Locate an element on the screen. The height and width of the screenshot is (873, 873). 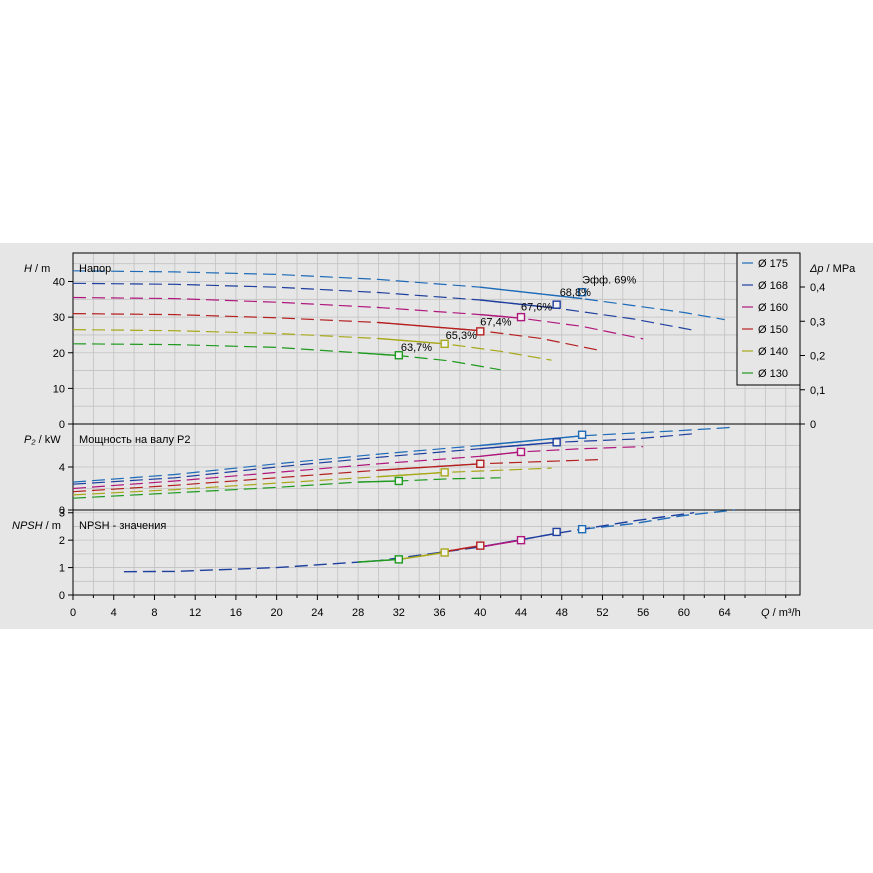
bep-marker-head-Ø 140 is located at coordinates (444, 344).